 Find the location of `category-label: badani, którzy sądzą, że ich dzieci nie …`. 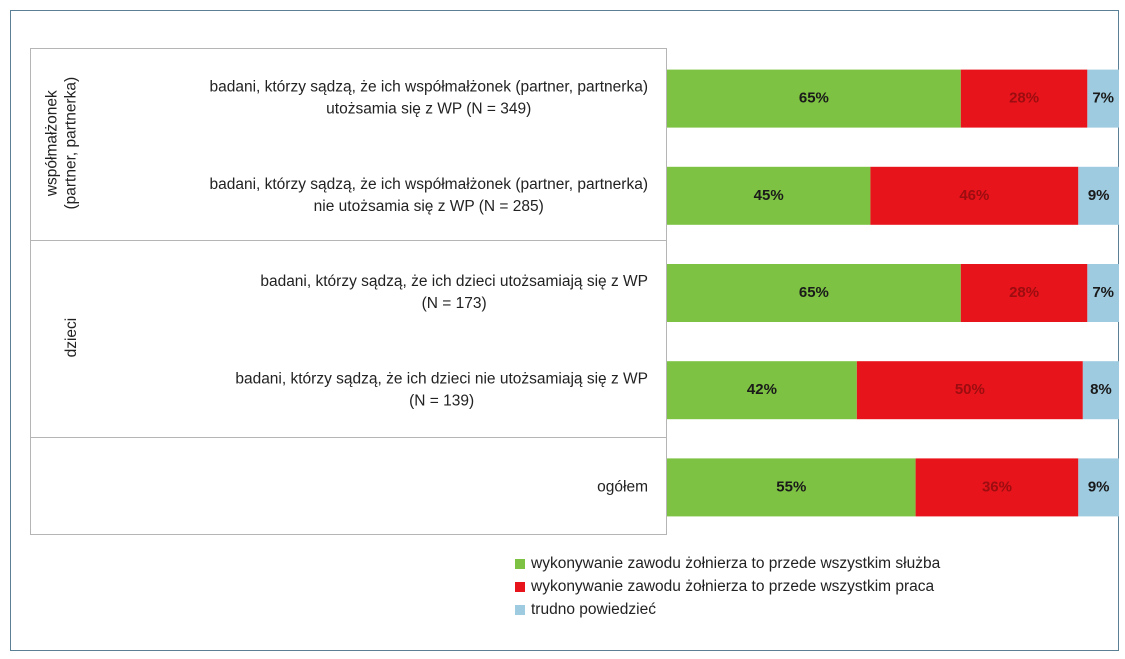

category-label: badani, którzy sądzą, że ich dzieci nie … is located at coordinates (441, 378).